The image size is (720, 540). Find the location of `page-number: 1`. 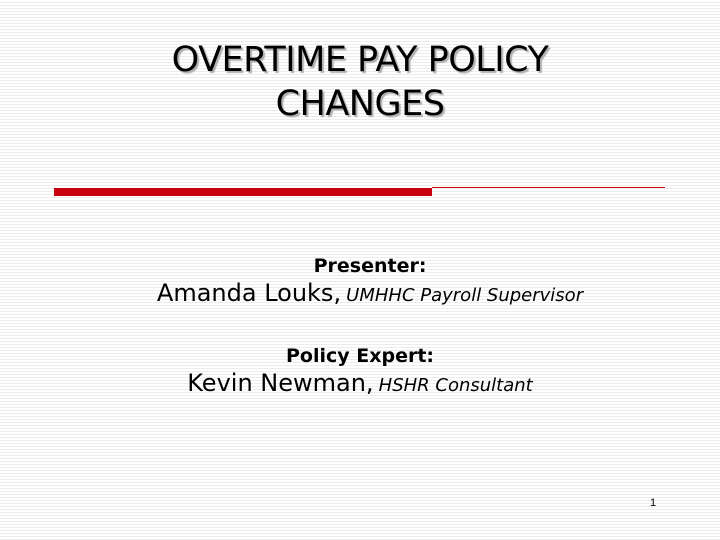

page-number: 1 is located at coordinates (653, 503).